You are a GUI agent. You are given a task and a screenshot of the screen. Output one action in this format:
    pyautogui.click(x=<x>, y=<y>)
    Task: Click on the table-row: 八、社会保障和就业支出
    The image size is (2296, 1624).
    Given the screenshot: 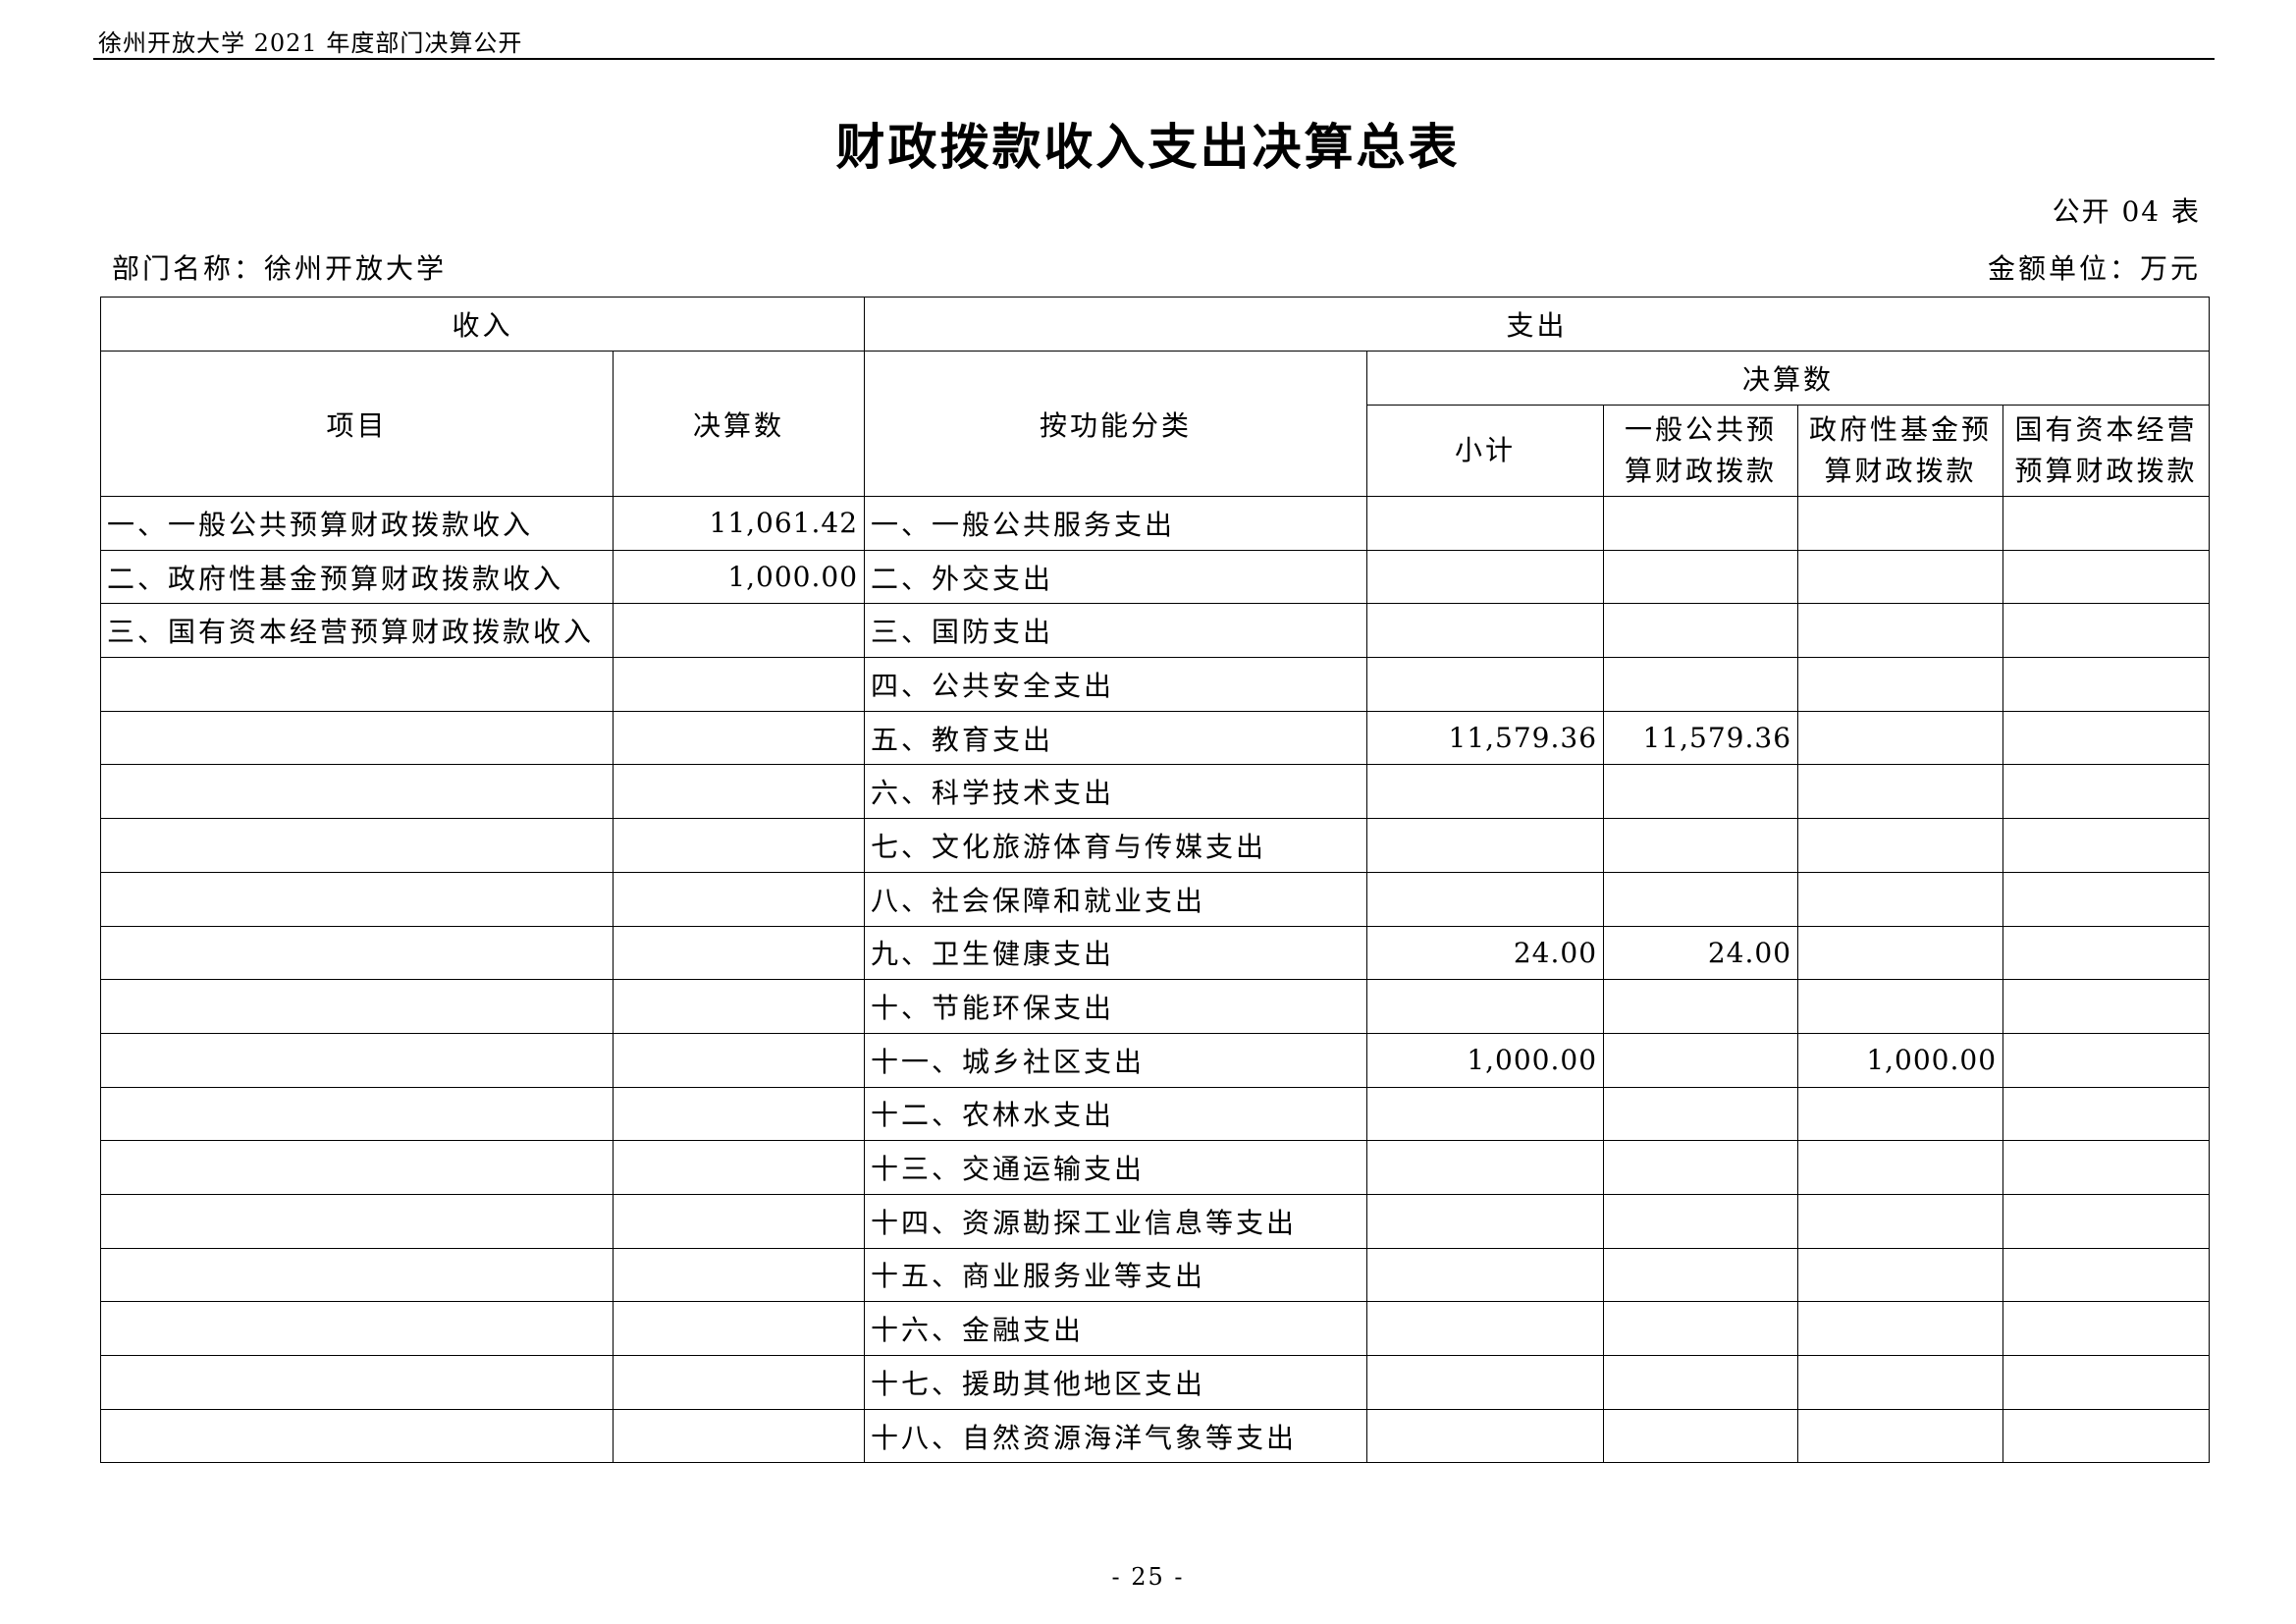 What is the action you would take?
    pyautogui.click(x=1155, y=899)
    